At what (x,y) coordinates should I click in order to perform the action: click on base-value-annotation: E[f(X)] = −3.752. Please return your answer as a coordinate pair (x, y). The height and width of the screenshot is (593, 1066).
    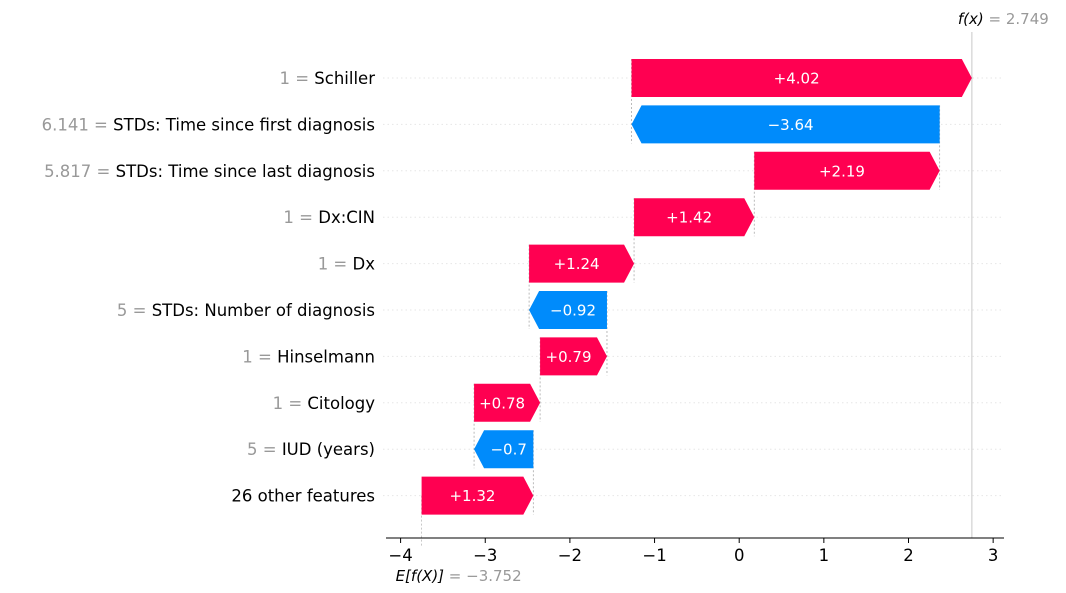
    Looking at the image, I should click on (459, 576).